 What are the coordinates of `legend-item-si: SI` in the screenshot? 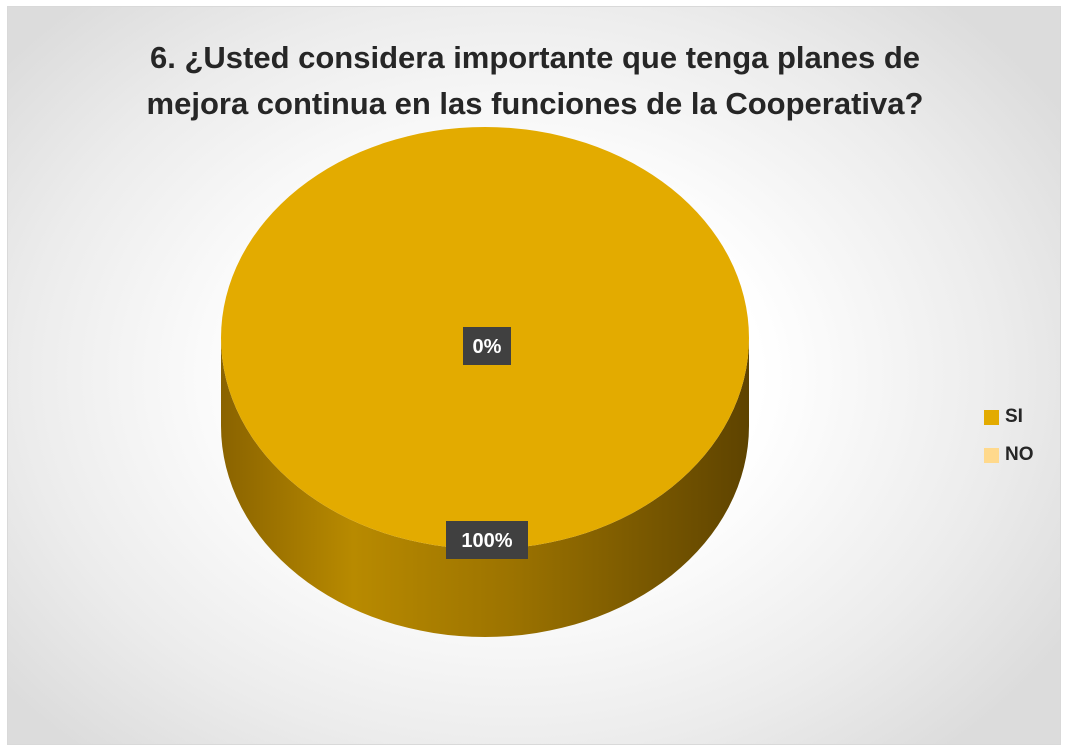 It's located at (1009, 417).